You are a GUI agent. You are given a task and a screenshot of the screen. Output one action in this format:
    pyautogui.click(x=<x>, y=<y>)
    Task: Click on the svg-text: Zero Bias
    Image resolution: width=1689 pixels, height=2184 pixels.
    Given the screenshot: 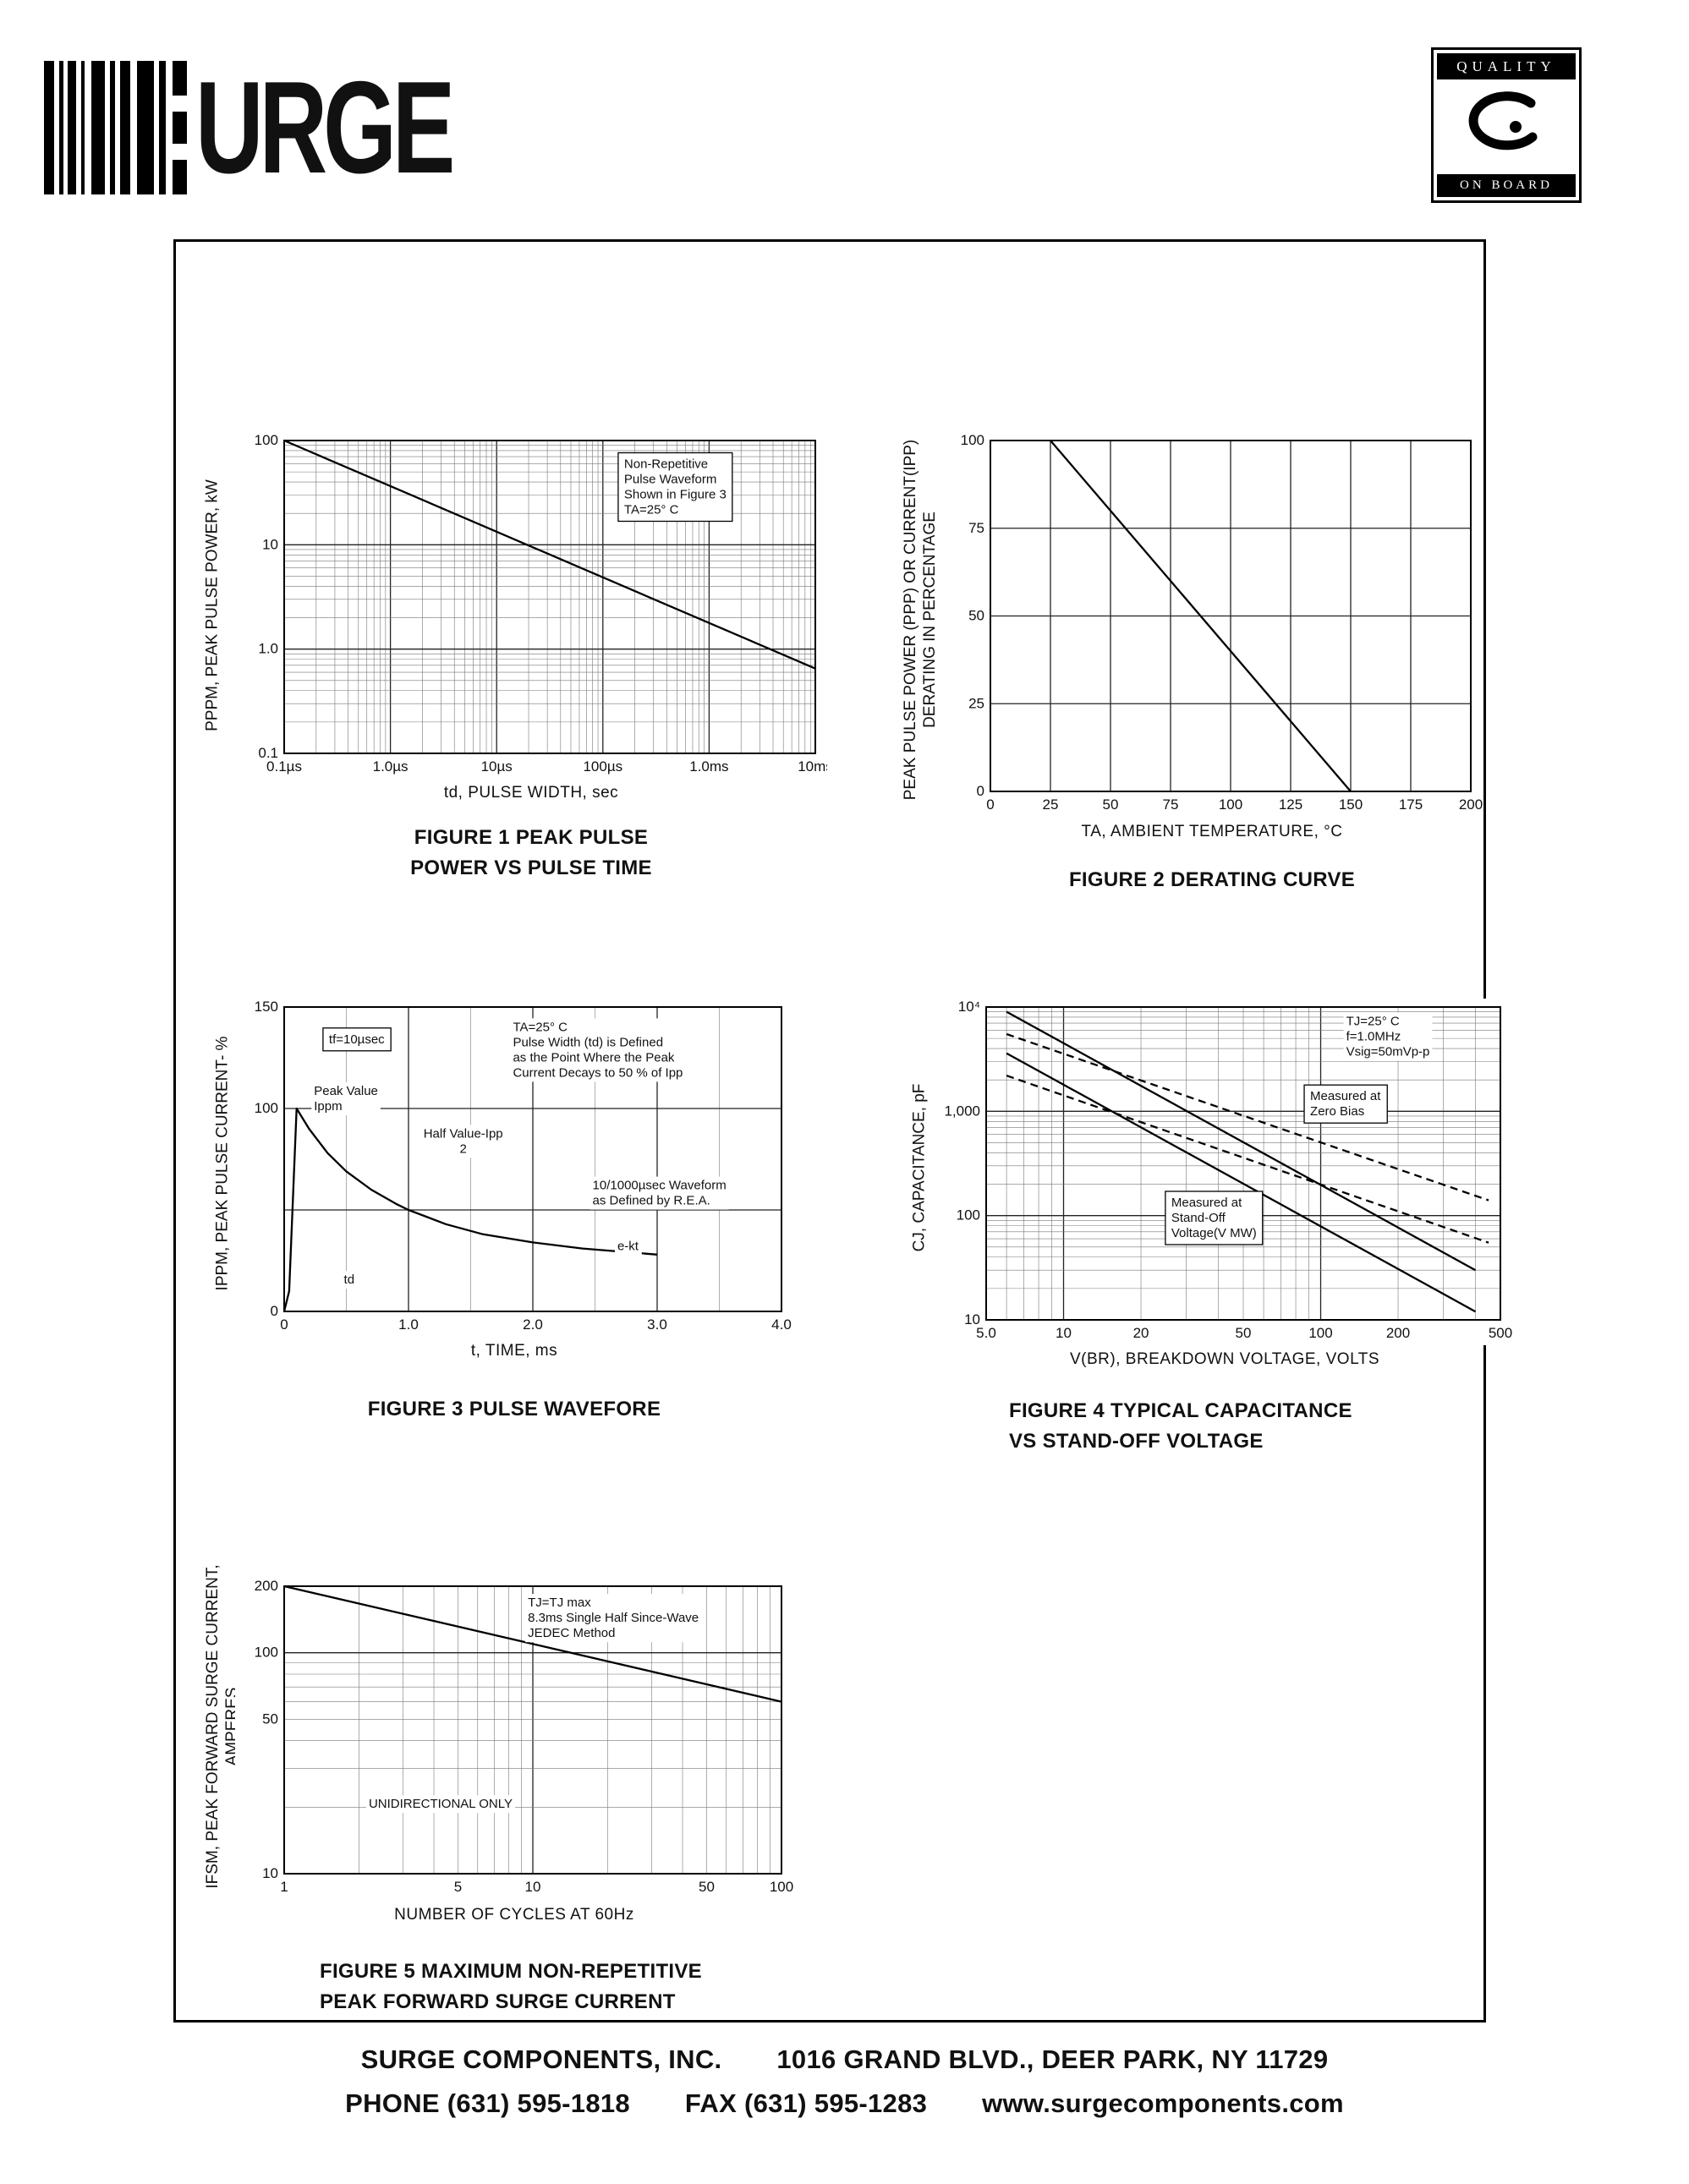 What is the action you would take?
    pyautogui.click(x=1337, y=1111)
    